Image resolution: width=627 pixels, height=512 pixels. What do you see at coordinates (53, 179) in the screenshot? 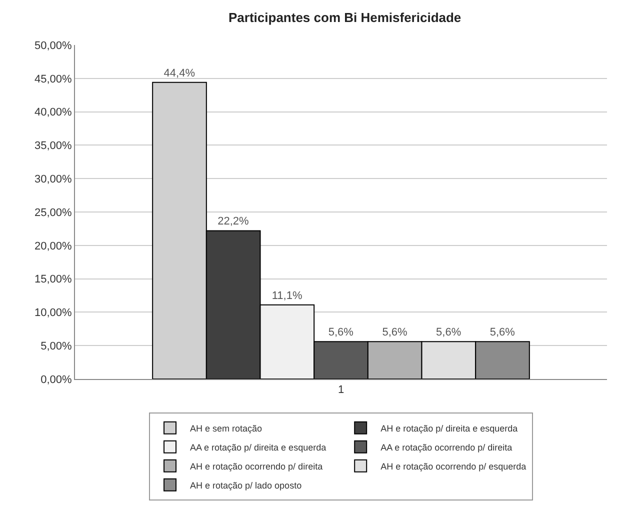
I see `y-tick-label: 30,00%` at bounding box center [53, 179].